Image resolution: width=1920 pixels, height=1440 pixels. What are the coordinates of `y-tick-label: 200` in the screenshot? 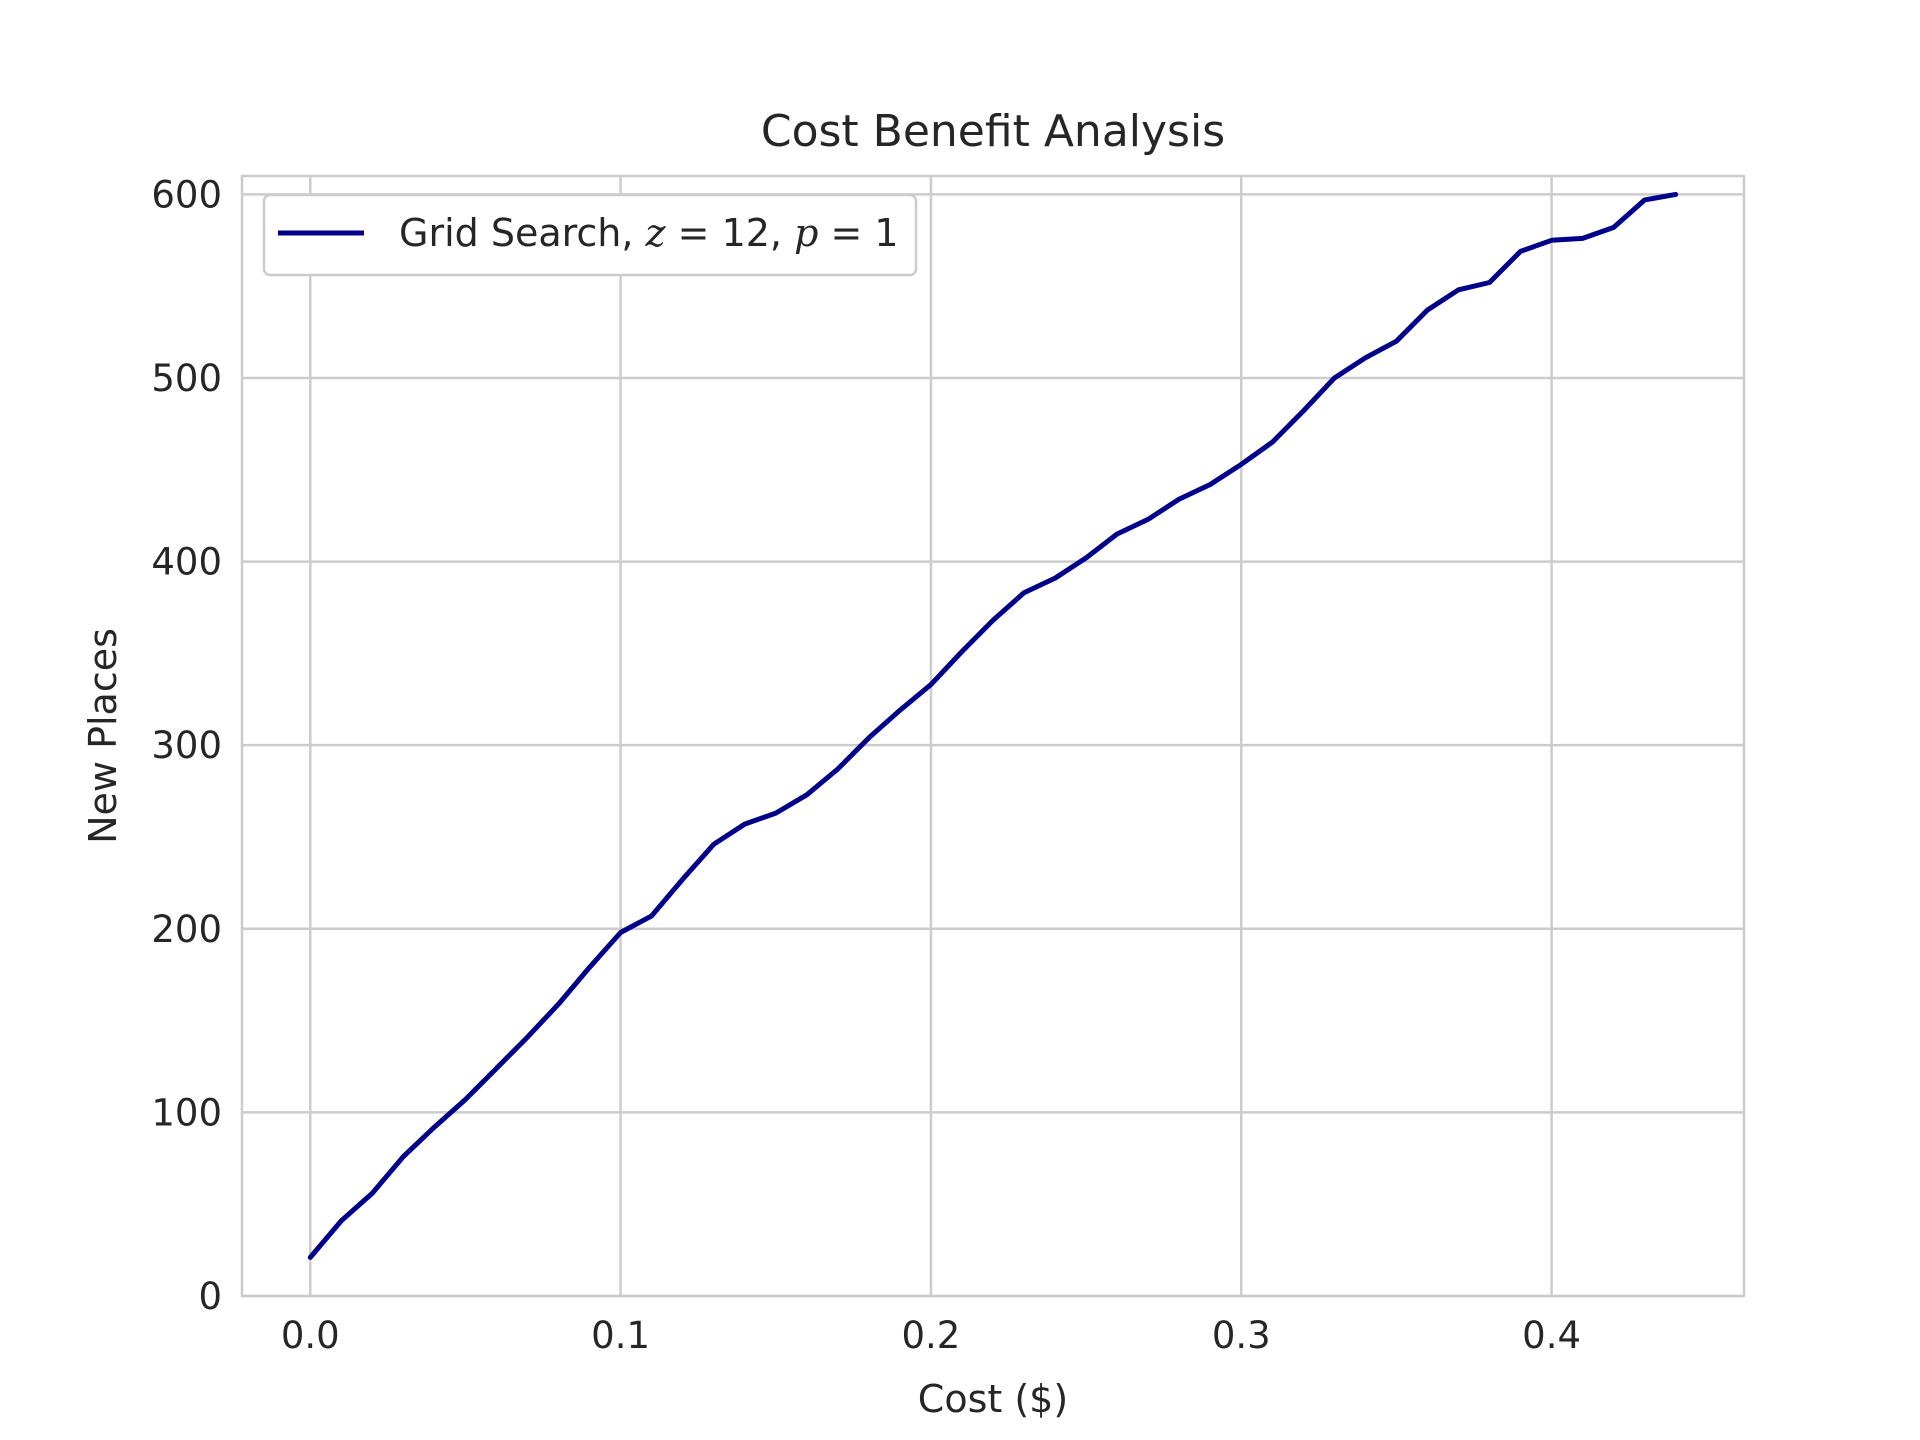 It's located at (186, 929).